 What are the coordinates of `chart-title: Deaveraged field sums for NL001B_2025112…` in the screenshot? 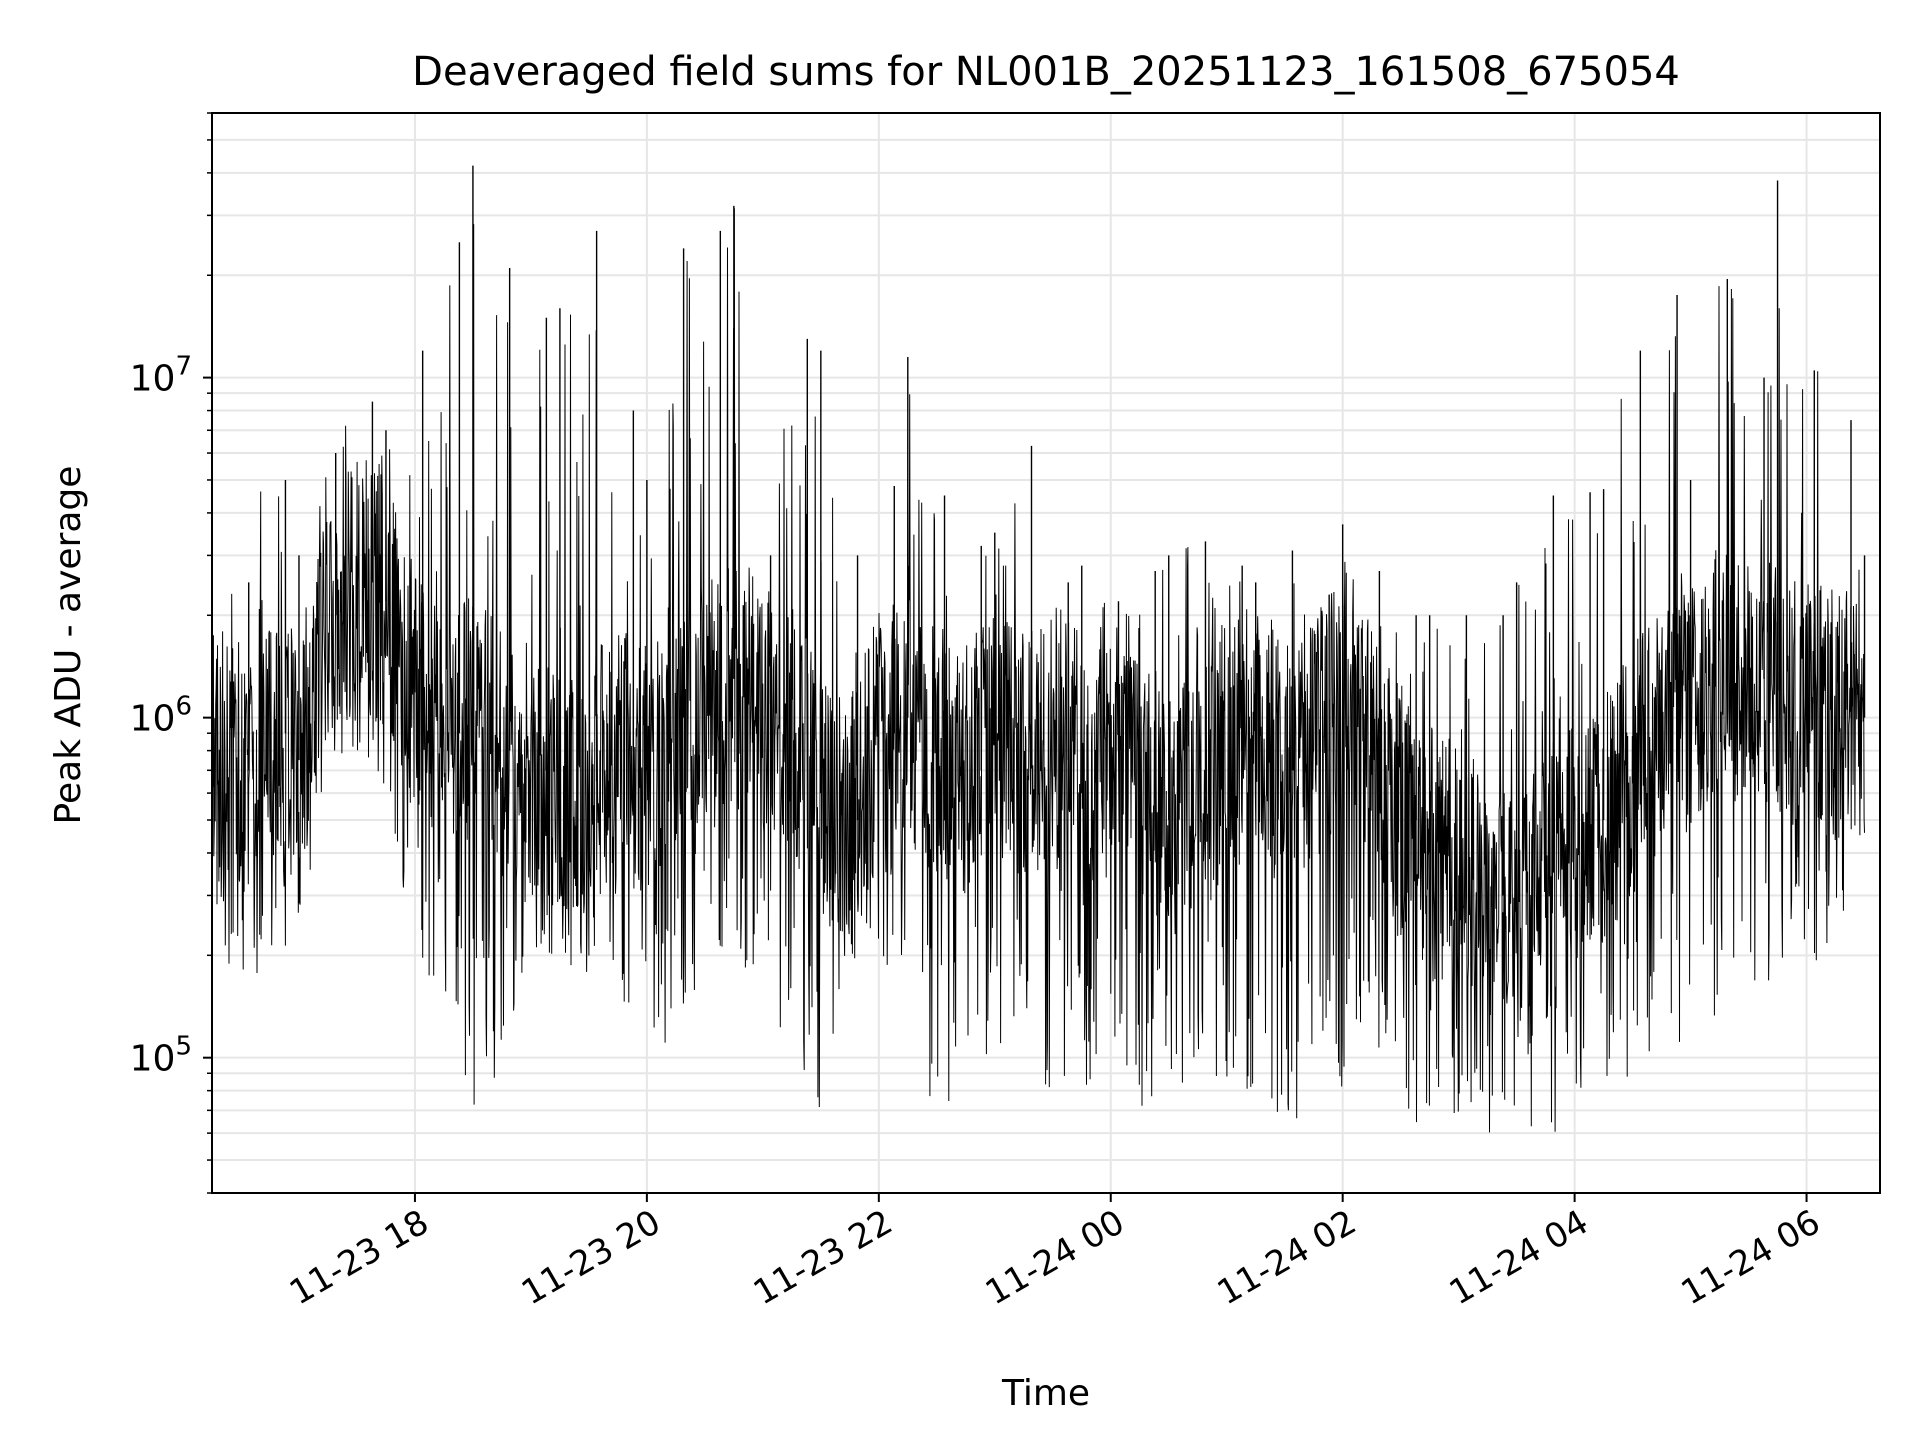 It's located at (1046, 72).